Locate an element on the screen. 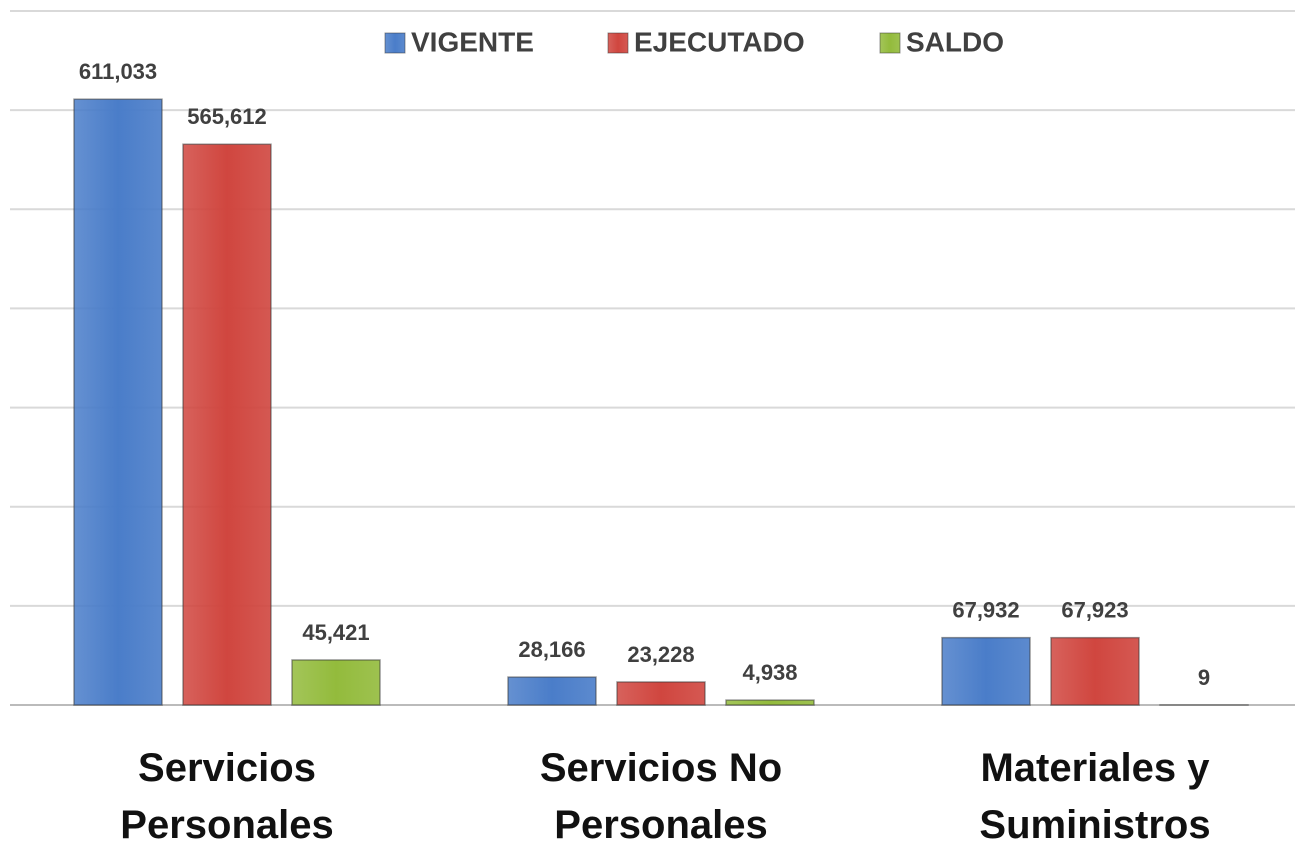 The image size is (1295, 859). x-tick-label: Materiales y Suministros is located at coordinates (1095, 796).